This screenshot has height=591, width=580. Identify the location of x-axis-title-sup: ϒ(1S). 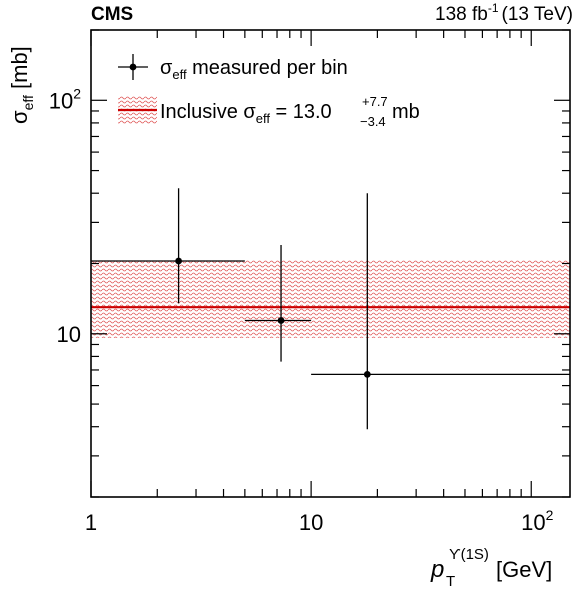
(469, 554).